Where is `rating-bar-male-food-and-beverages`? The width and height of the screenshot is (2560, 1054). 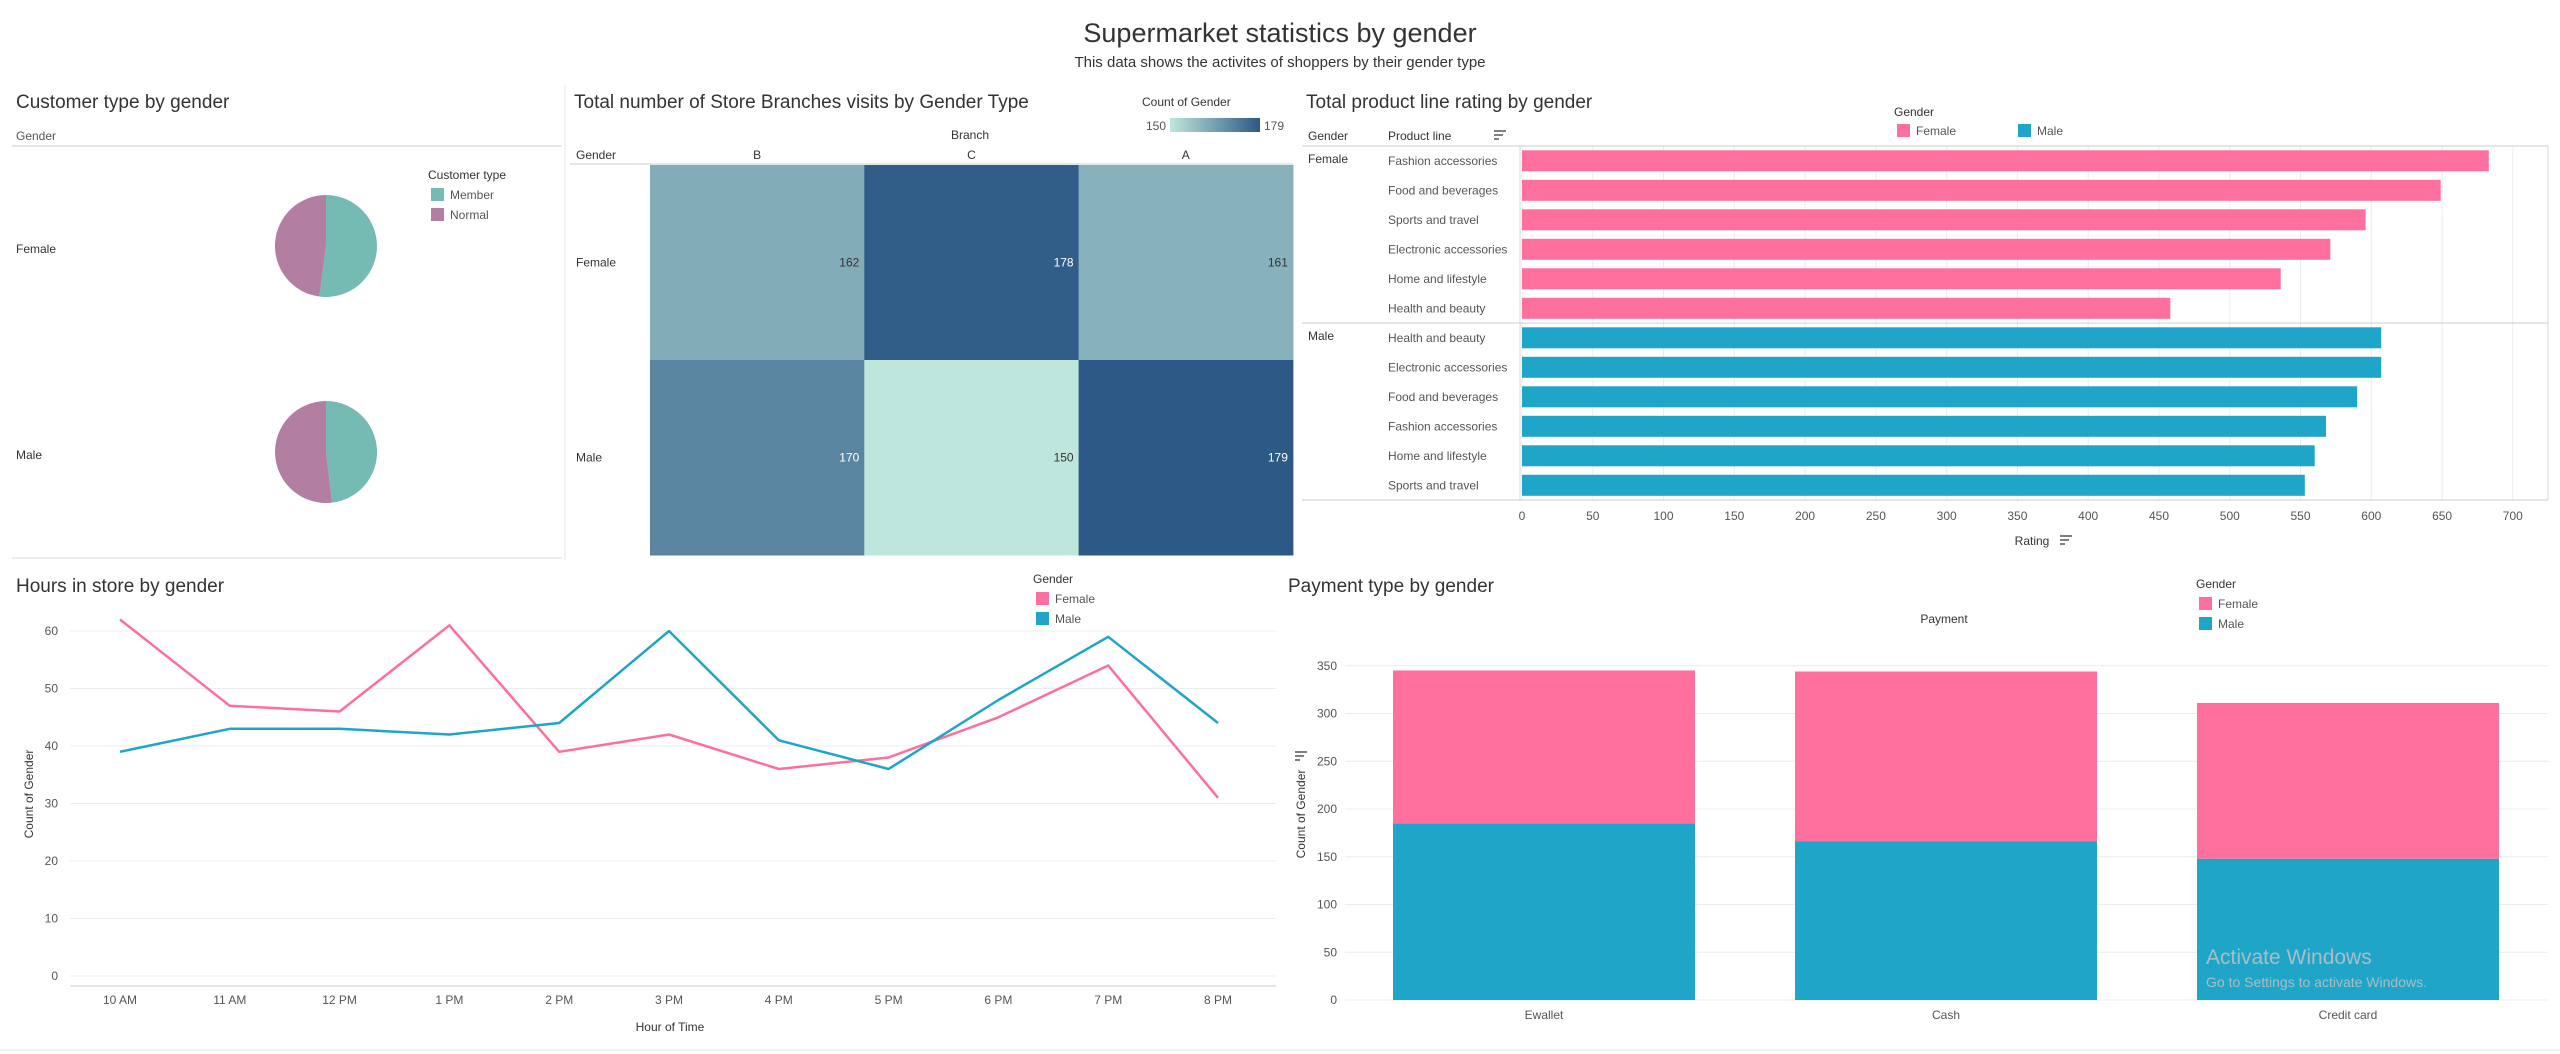
rating-bar-male-food-and-beverages is located at coordinates (1940, 397).